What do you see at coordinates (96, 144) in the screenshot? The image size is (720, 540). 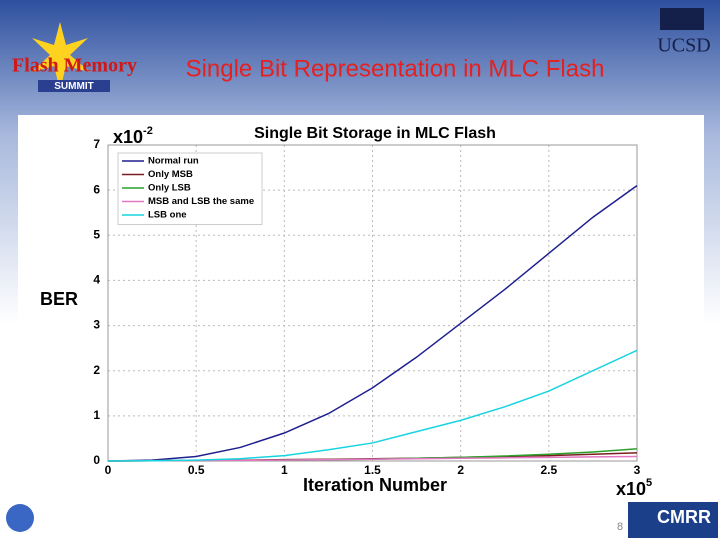 I see `y-tick-label: 7` at bounding box center [96, 144].